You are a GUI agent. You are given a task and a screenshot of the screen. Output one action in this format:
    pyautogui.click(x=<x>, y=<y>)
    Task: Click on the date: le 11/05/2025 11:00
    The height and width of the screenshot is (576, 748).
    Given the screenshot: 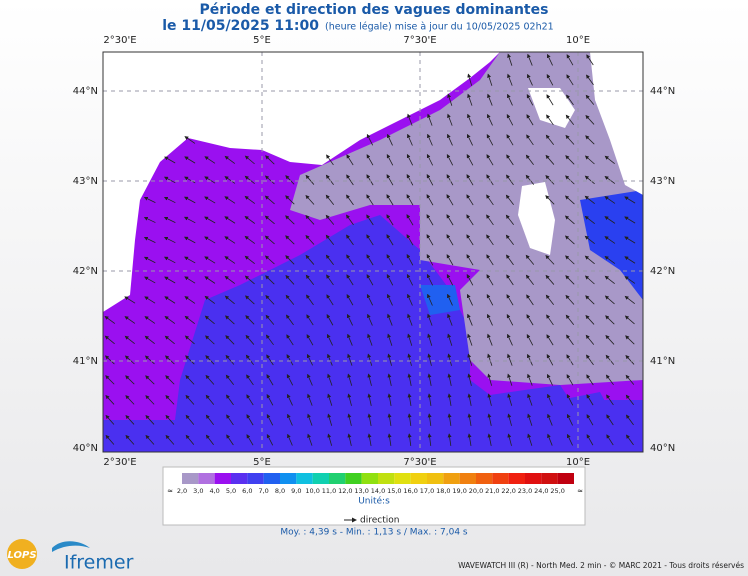 What is the action you would take?
    pyautogui.click(x=240, y=26)
    